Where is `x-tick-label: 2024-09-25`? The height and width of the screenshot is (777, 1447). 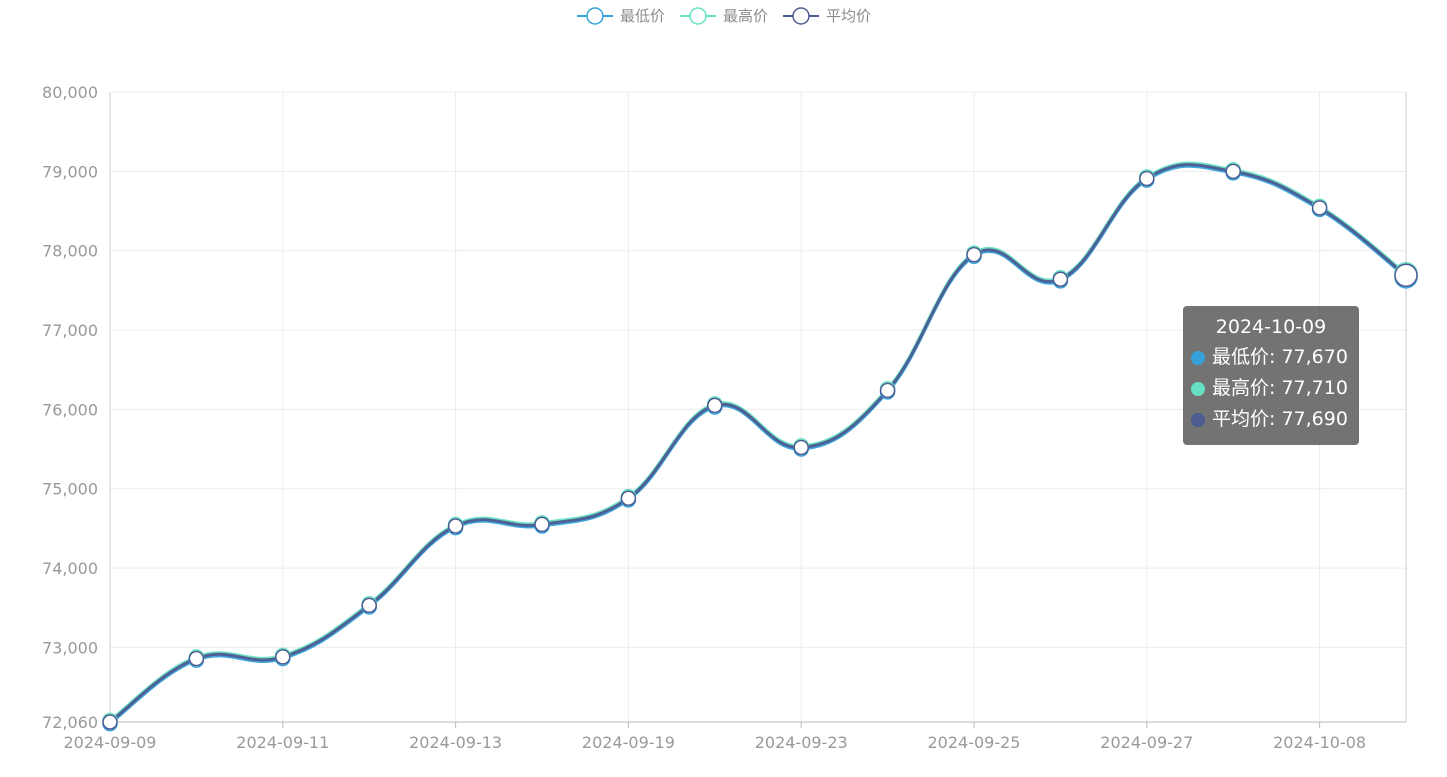
x-tick-label: 2024-09-25 is located at coordinates (974, 742).